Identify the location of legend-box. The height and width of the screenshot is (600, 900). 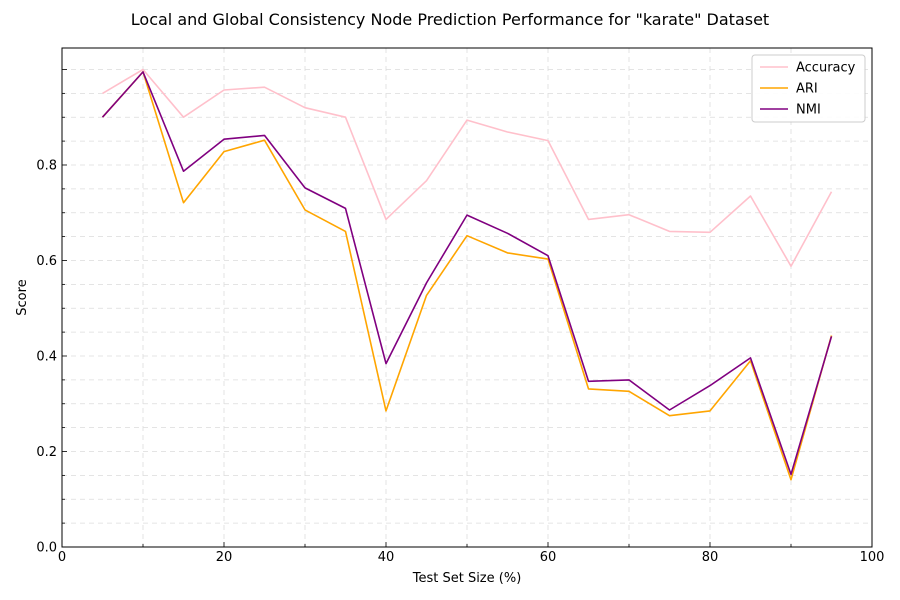
(808, 88).